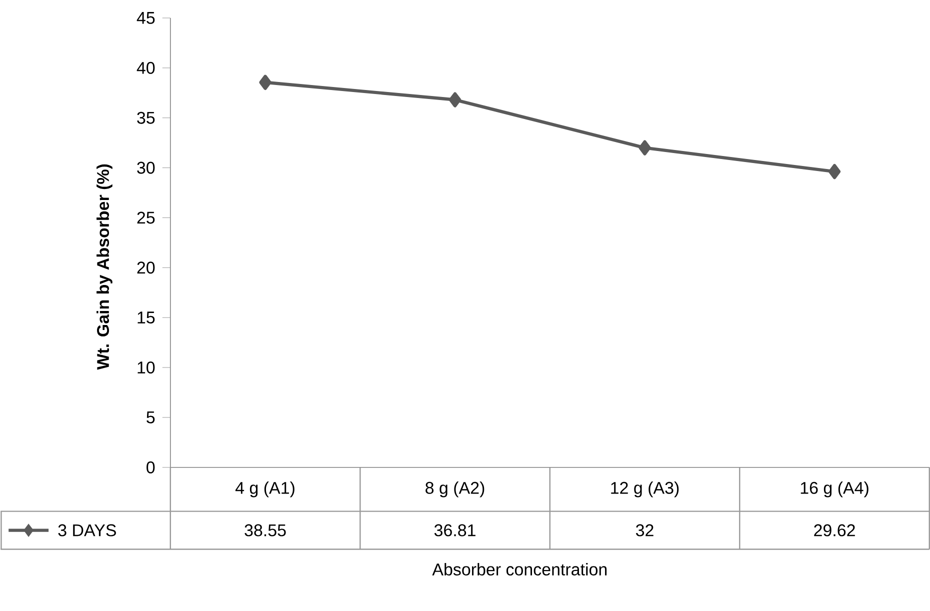  I want to click on y-tick-label: 45, so click(145, 18).